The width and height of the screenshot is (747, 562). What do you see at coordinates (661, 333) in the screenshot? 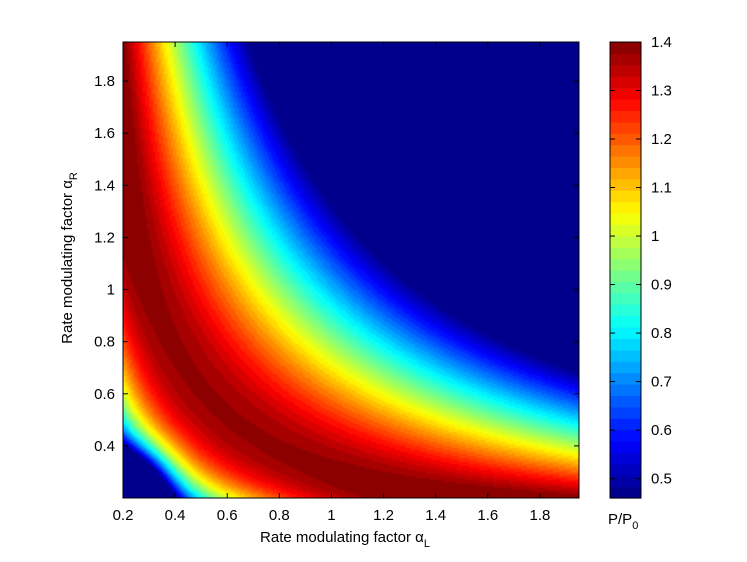
I see `colorbar-tick-label: 0.8` at bounding box center [661, 333].